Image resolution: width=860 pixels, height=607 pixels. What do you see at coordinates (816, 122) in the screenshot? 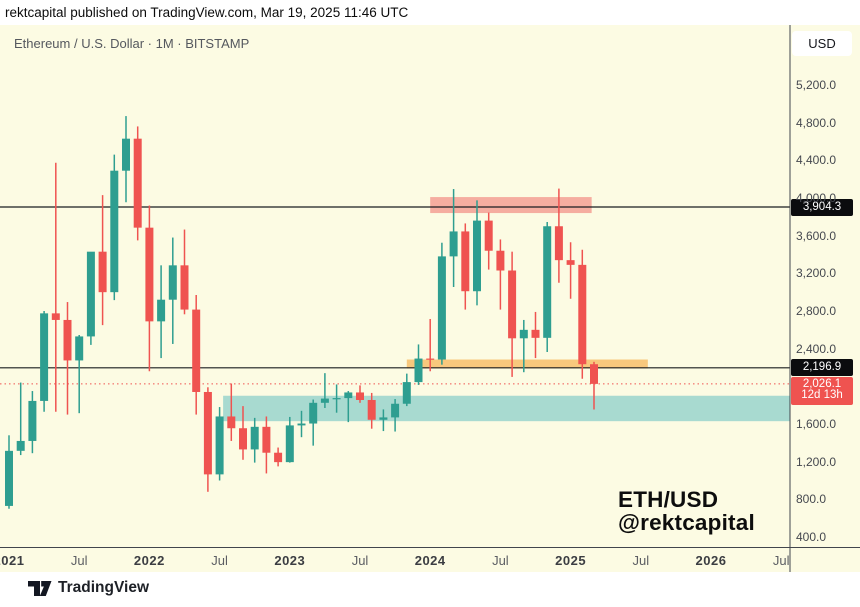
I see `price-tick-label: 4,800.0` at bounding box center [816, 122].